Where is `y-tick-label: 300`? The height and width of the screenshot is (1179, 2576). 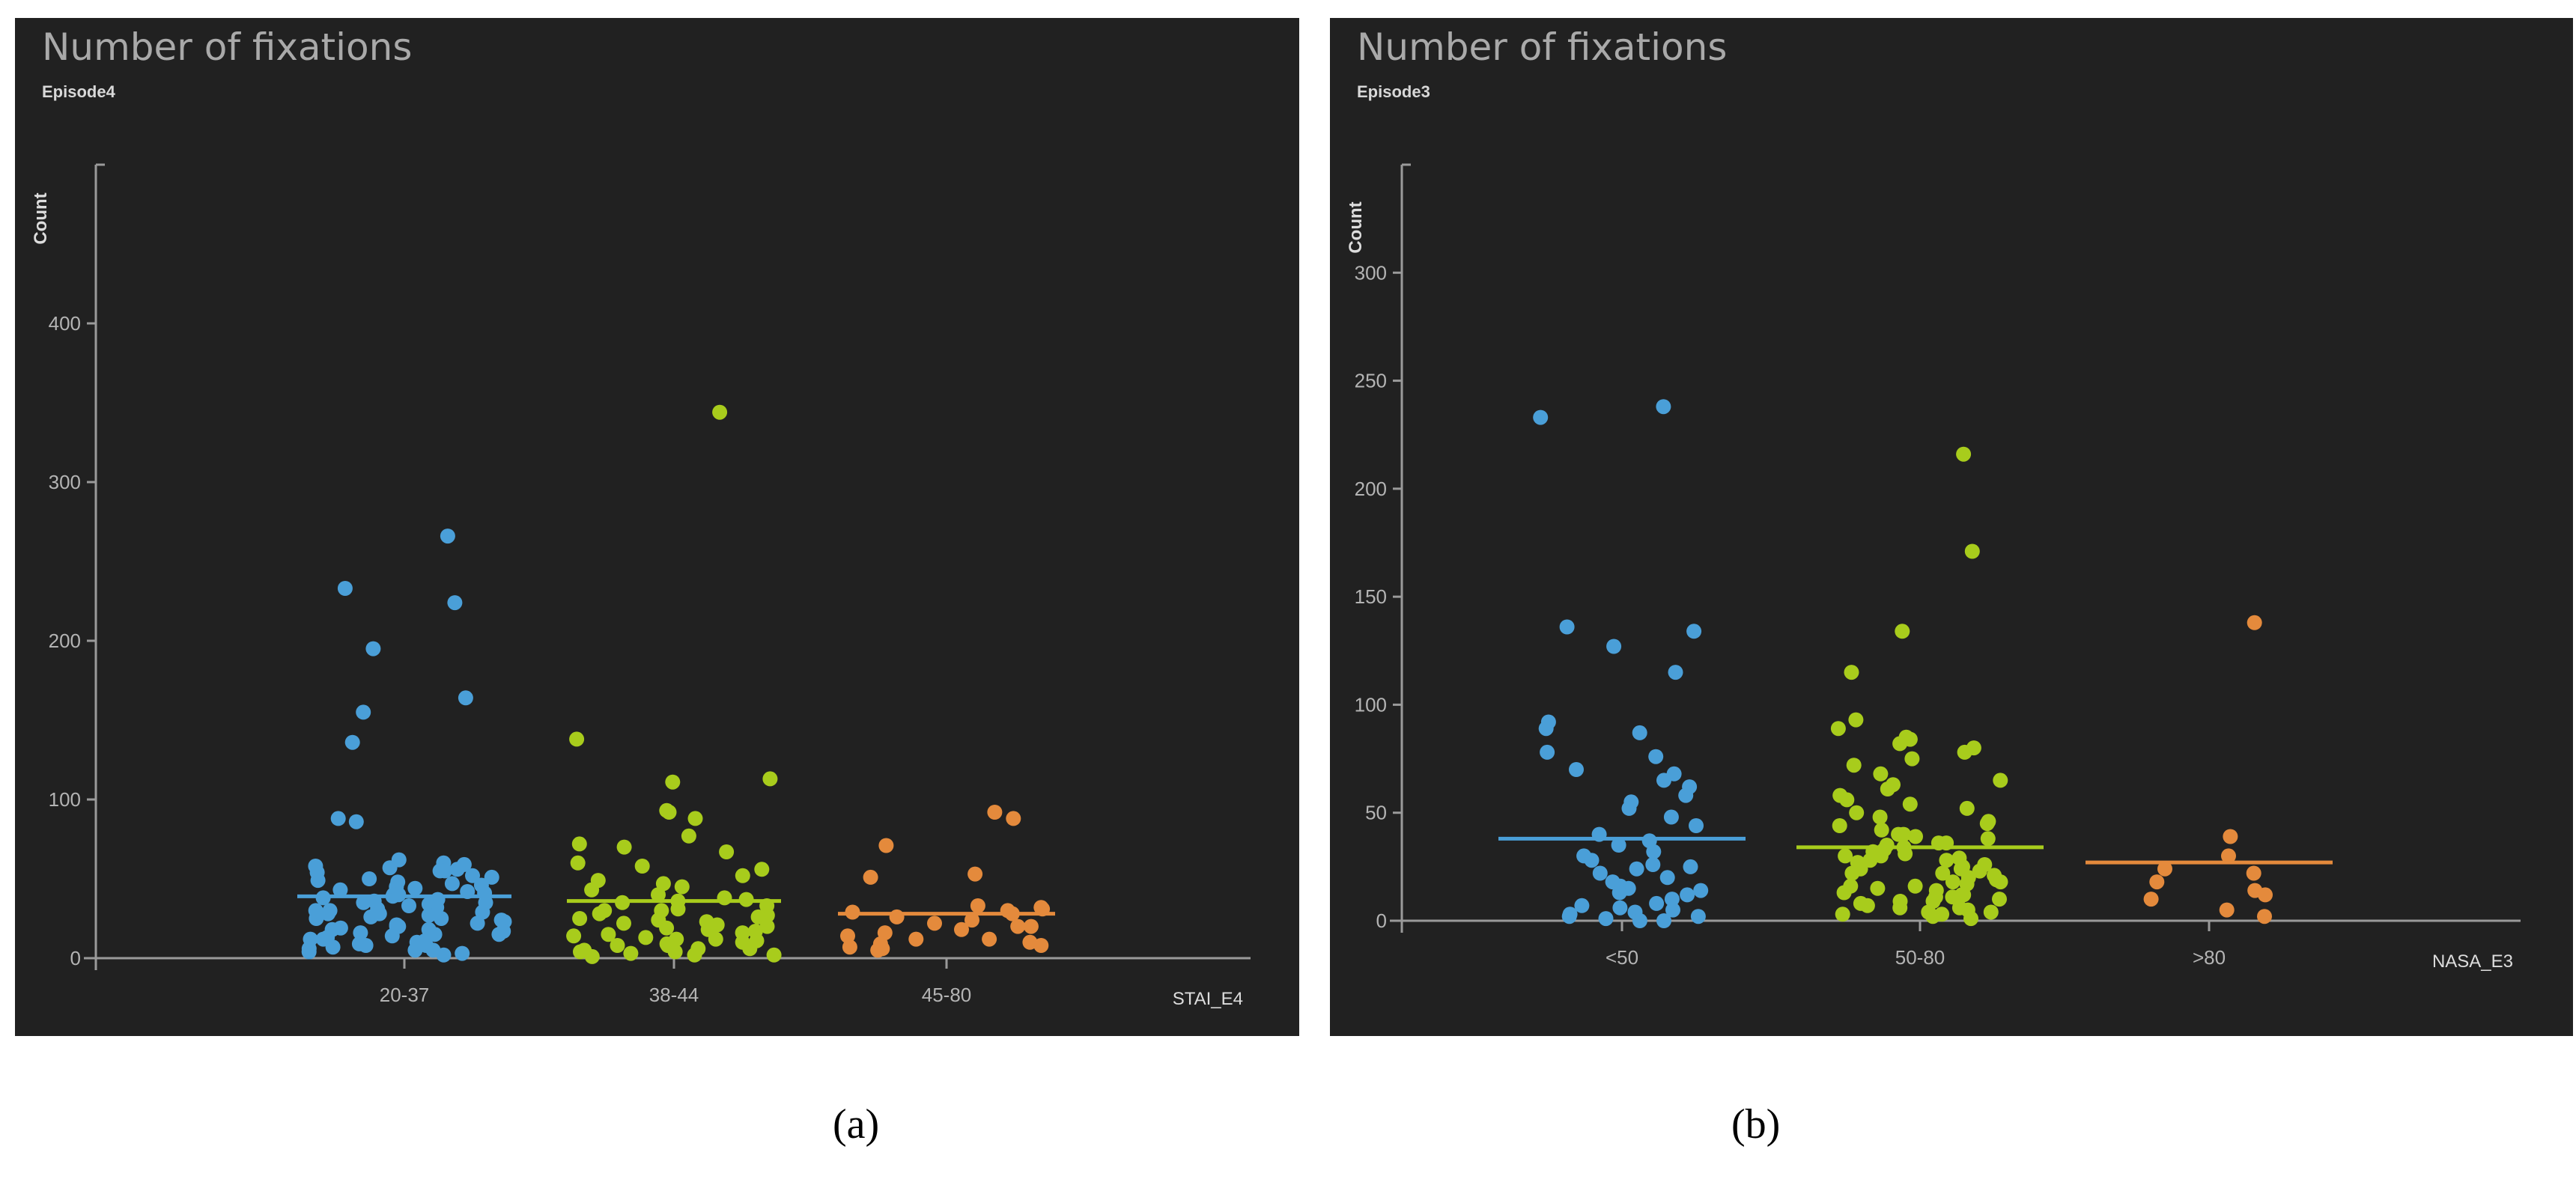 y-tick-label: 300 is located at coordinates (65, 482).